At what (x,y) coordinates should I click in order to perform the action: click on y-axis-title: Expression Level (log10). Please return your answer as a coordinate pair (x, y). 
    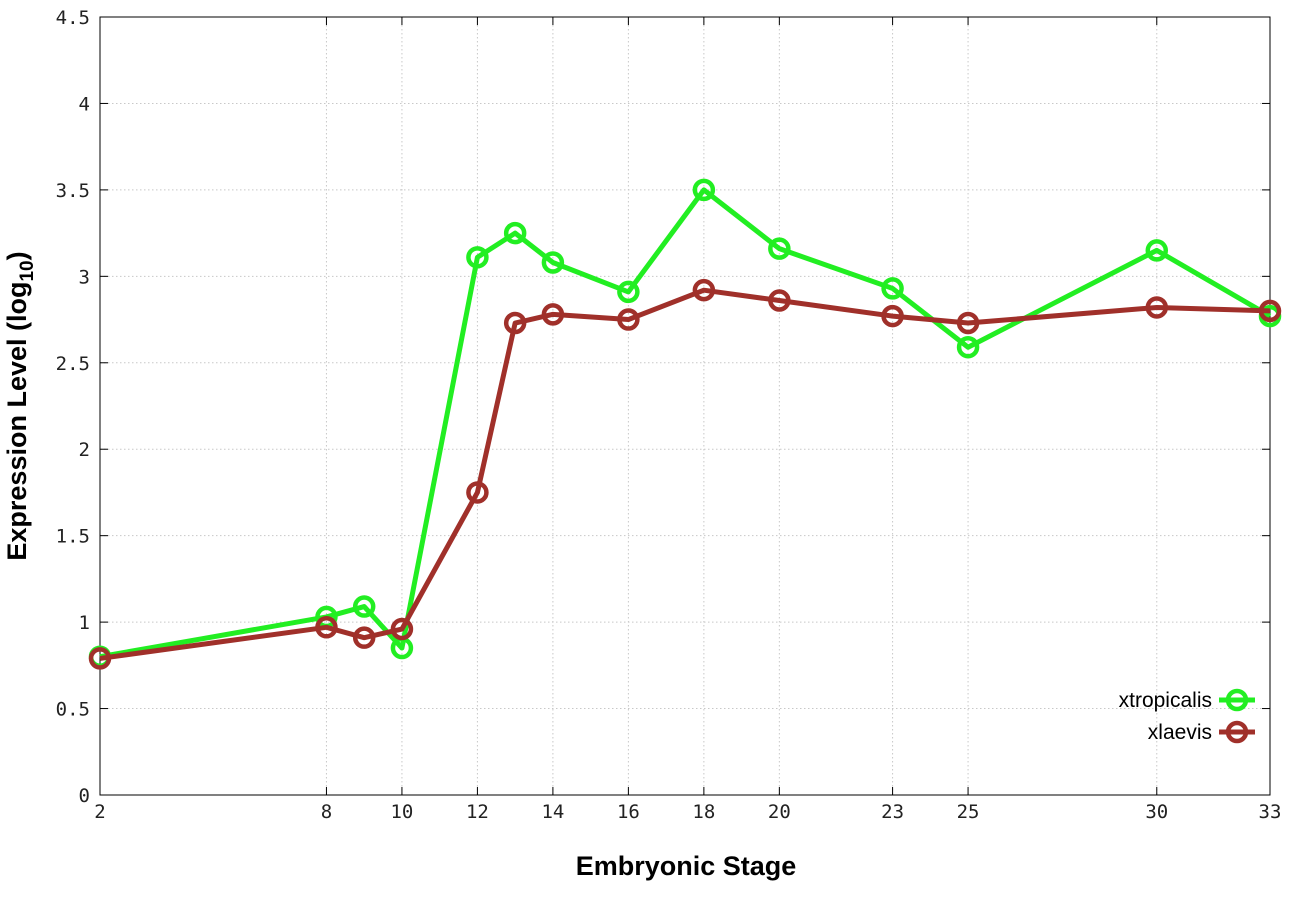
    Looking at the image, I should click on (20, 405).